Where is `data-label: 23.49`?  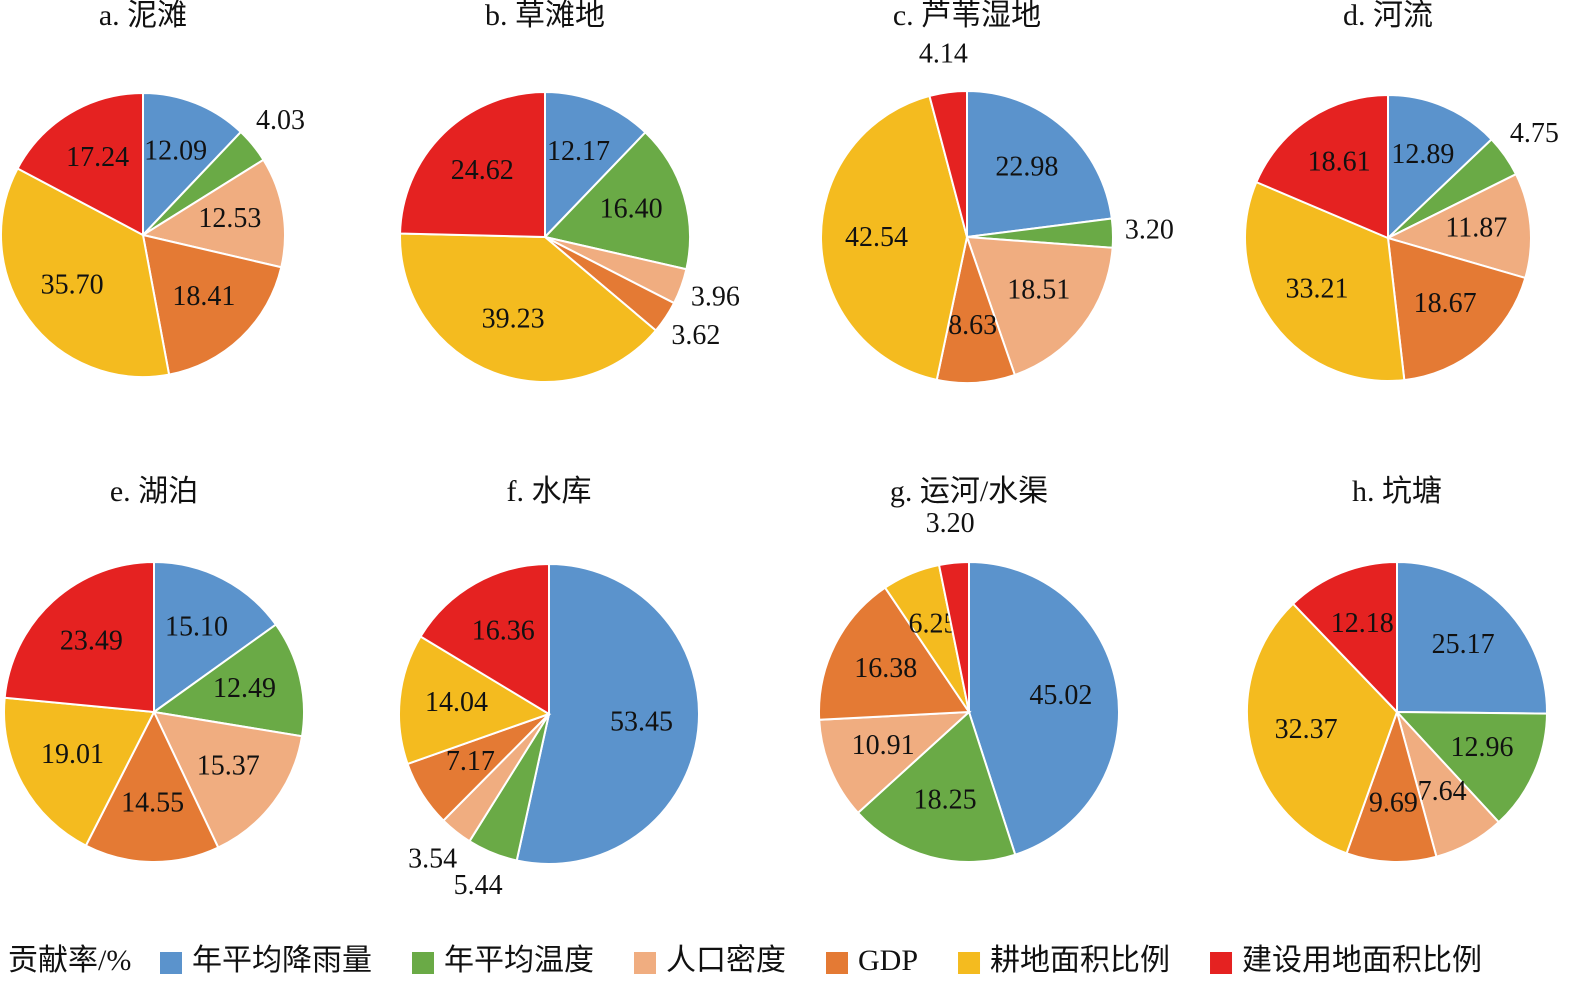
data-label: 23.49 is located at coordinates (91, 641).